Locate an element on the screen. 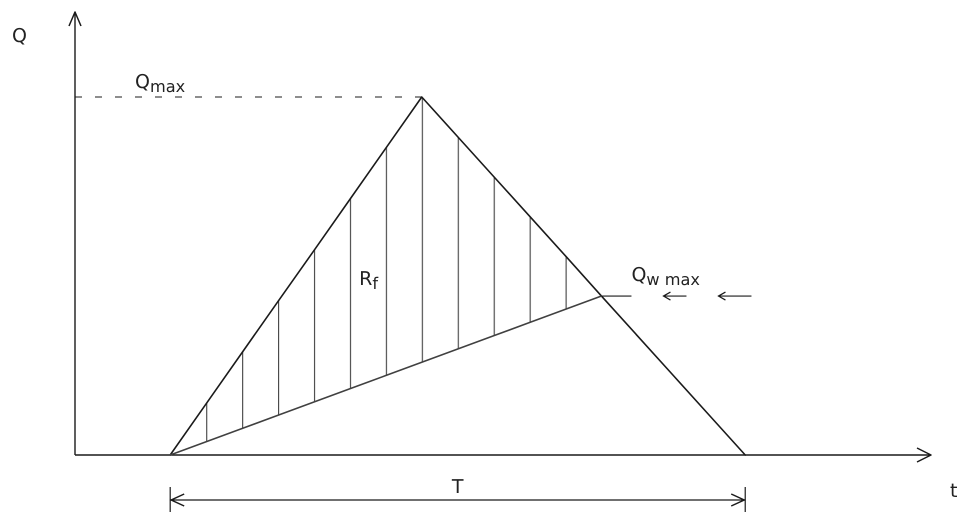 This screenshot has height=517, width=969. text: Q is located at coordinates (19, 36).